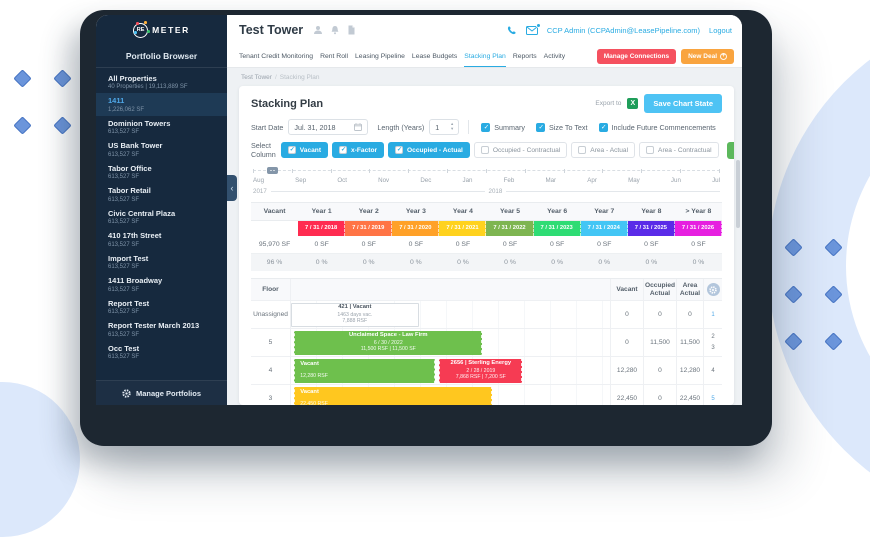 This screenshot has width=870, height=537. Describe the element at coordinates (562, 127) in the screenshot. I see `option-checkbox: Size To Text` at that location.